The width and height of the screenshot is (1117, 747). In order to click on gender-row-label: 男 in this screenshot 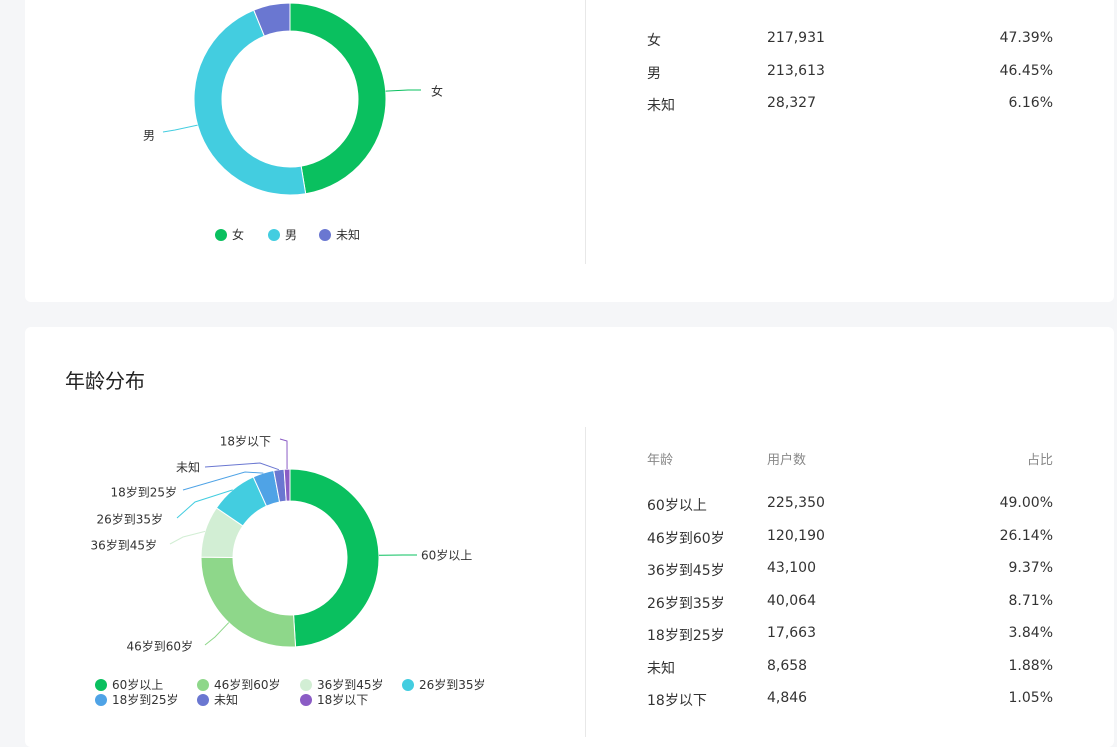, I will do `click(654, 73)`.